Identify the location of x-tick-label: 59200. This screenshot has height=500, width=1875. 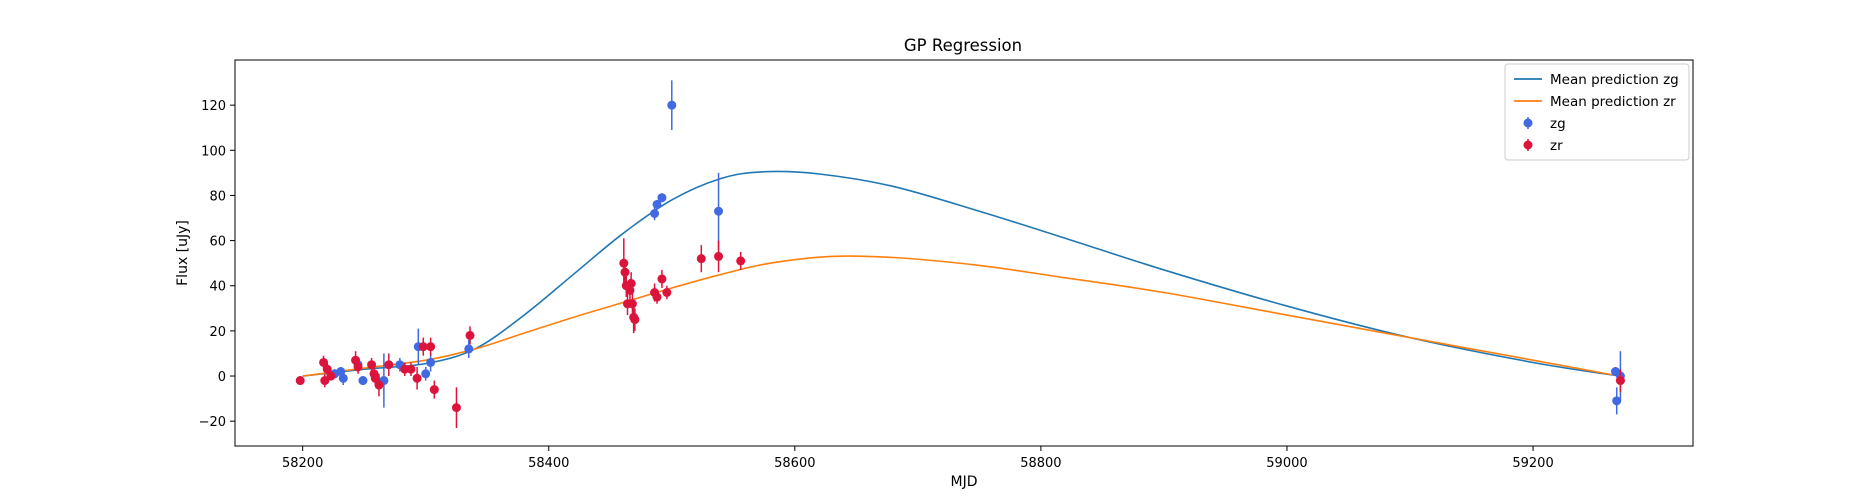
(1532, 463).